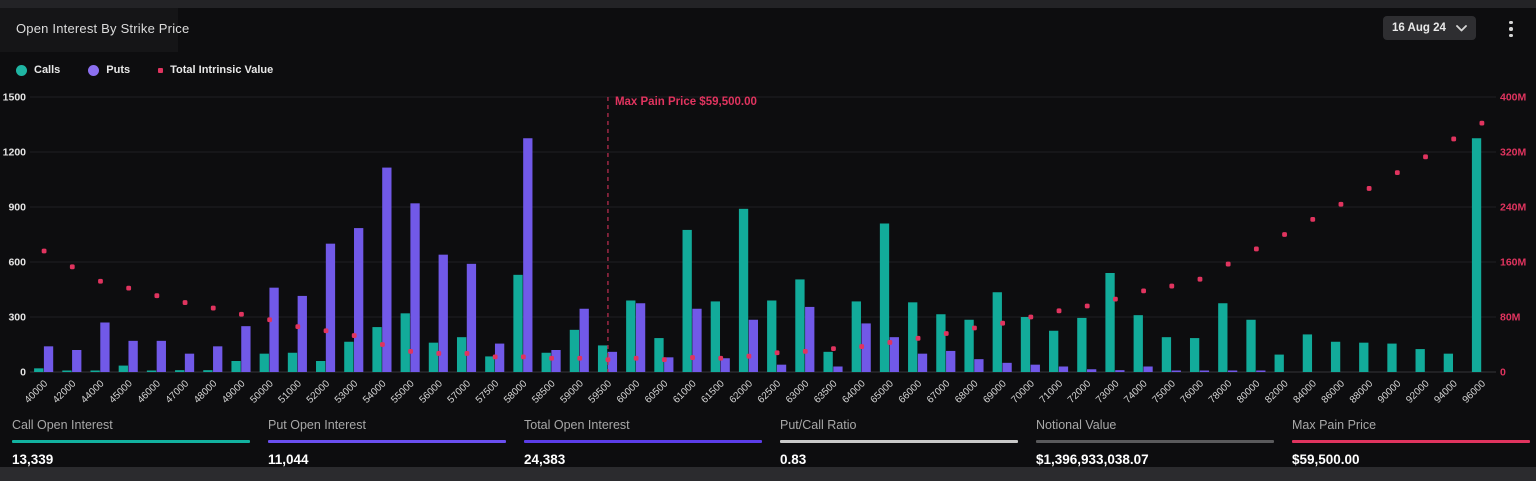 The width and height of the screenshot is (1536, 481). I want to click on top-strip, so click(768, 4).